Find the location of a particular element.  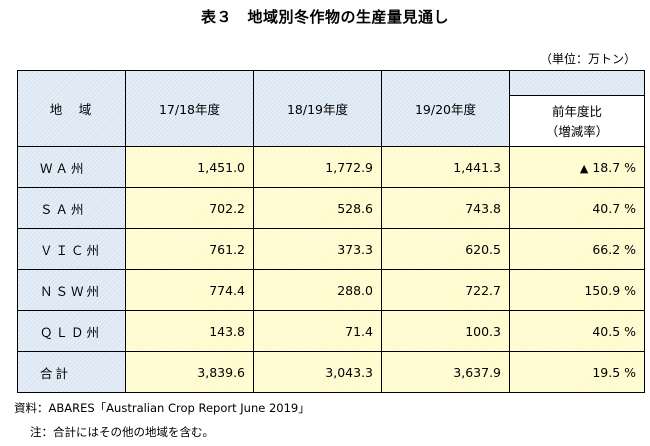

cell-yoy: 66.2 % is located at coordinates (577, 249).